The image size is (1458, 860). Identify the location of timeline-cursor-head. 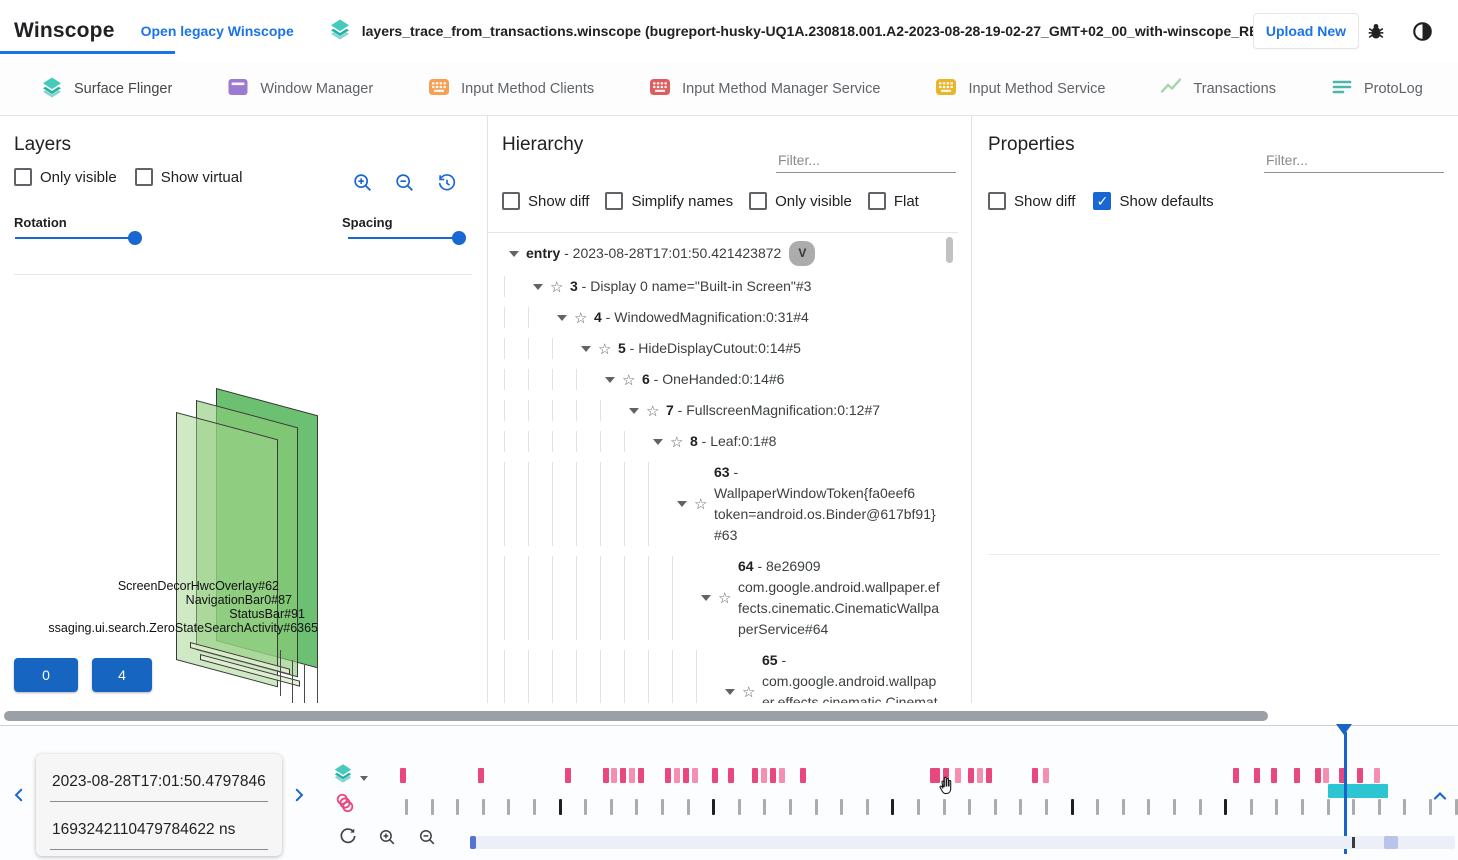
(1344, 729).